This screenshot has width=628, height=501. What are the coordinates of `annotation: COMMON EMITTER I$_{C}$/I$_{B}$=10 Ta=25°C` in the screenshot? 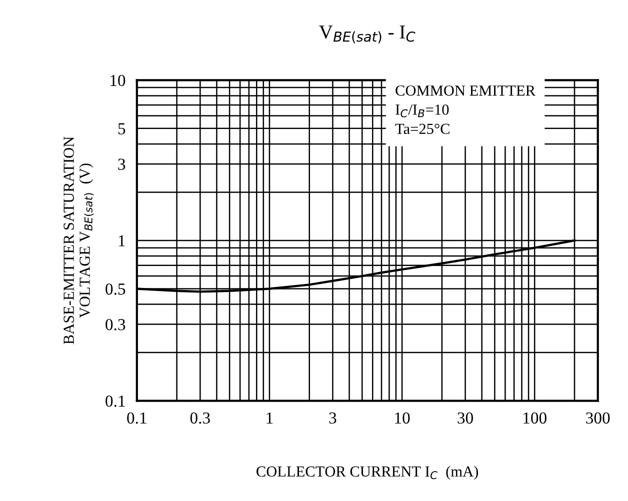 It's located at (465, 109).